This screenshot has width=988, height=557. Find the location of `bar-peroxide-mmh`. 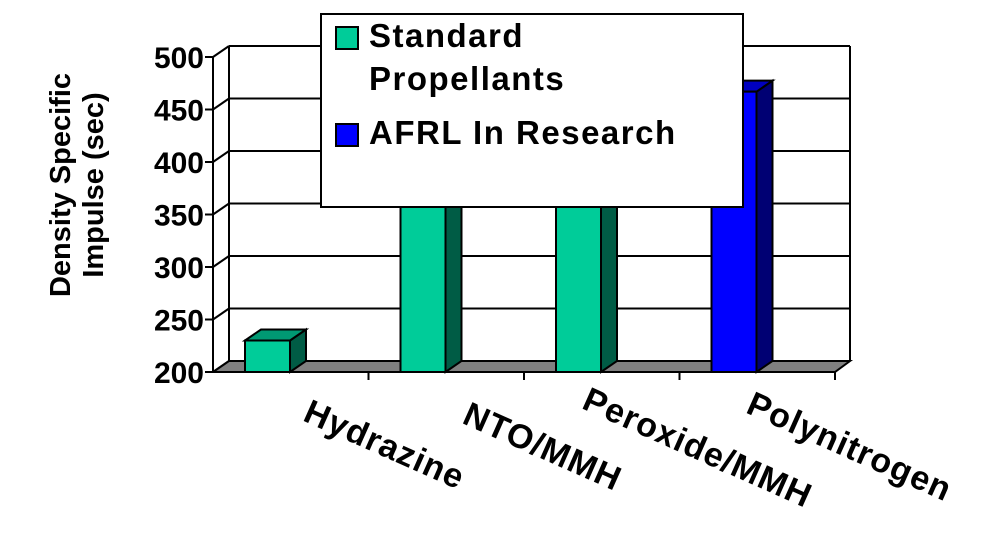

bar-peroxide-mmh is located at coordinates (586, 274).